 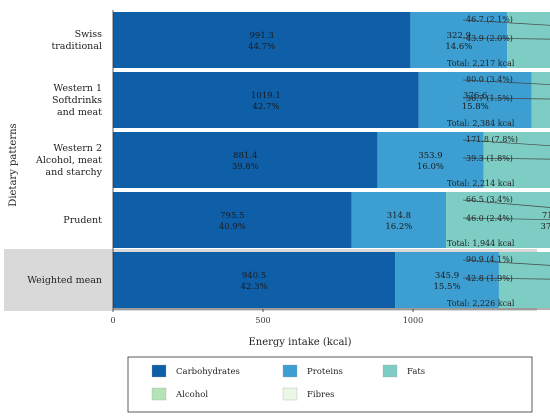 What do you see at coordinates (398, 227) in the screenshot?
I see `percent-label: 16.2%` at bounding box center [398, 227].